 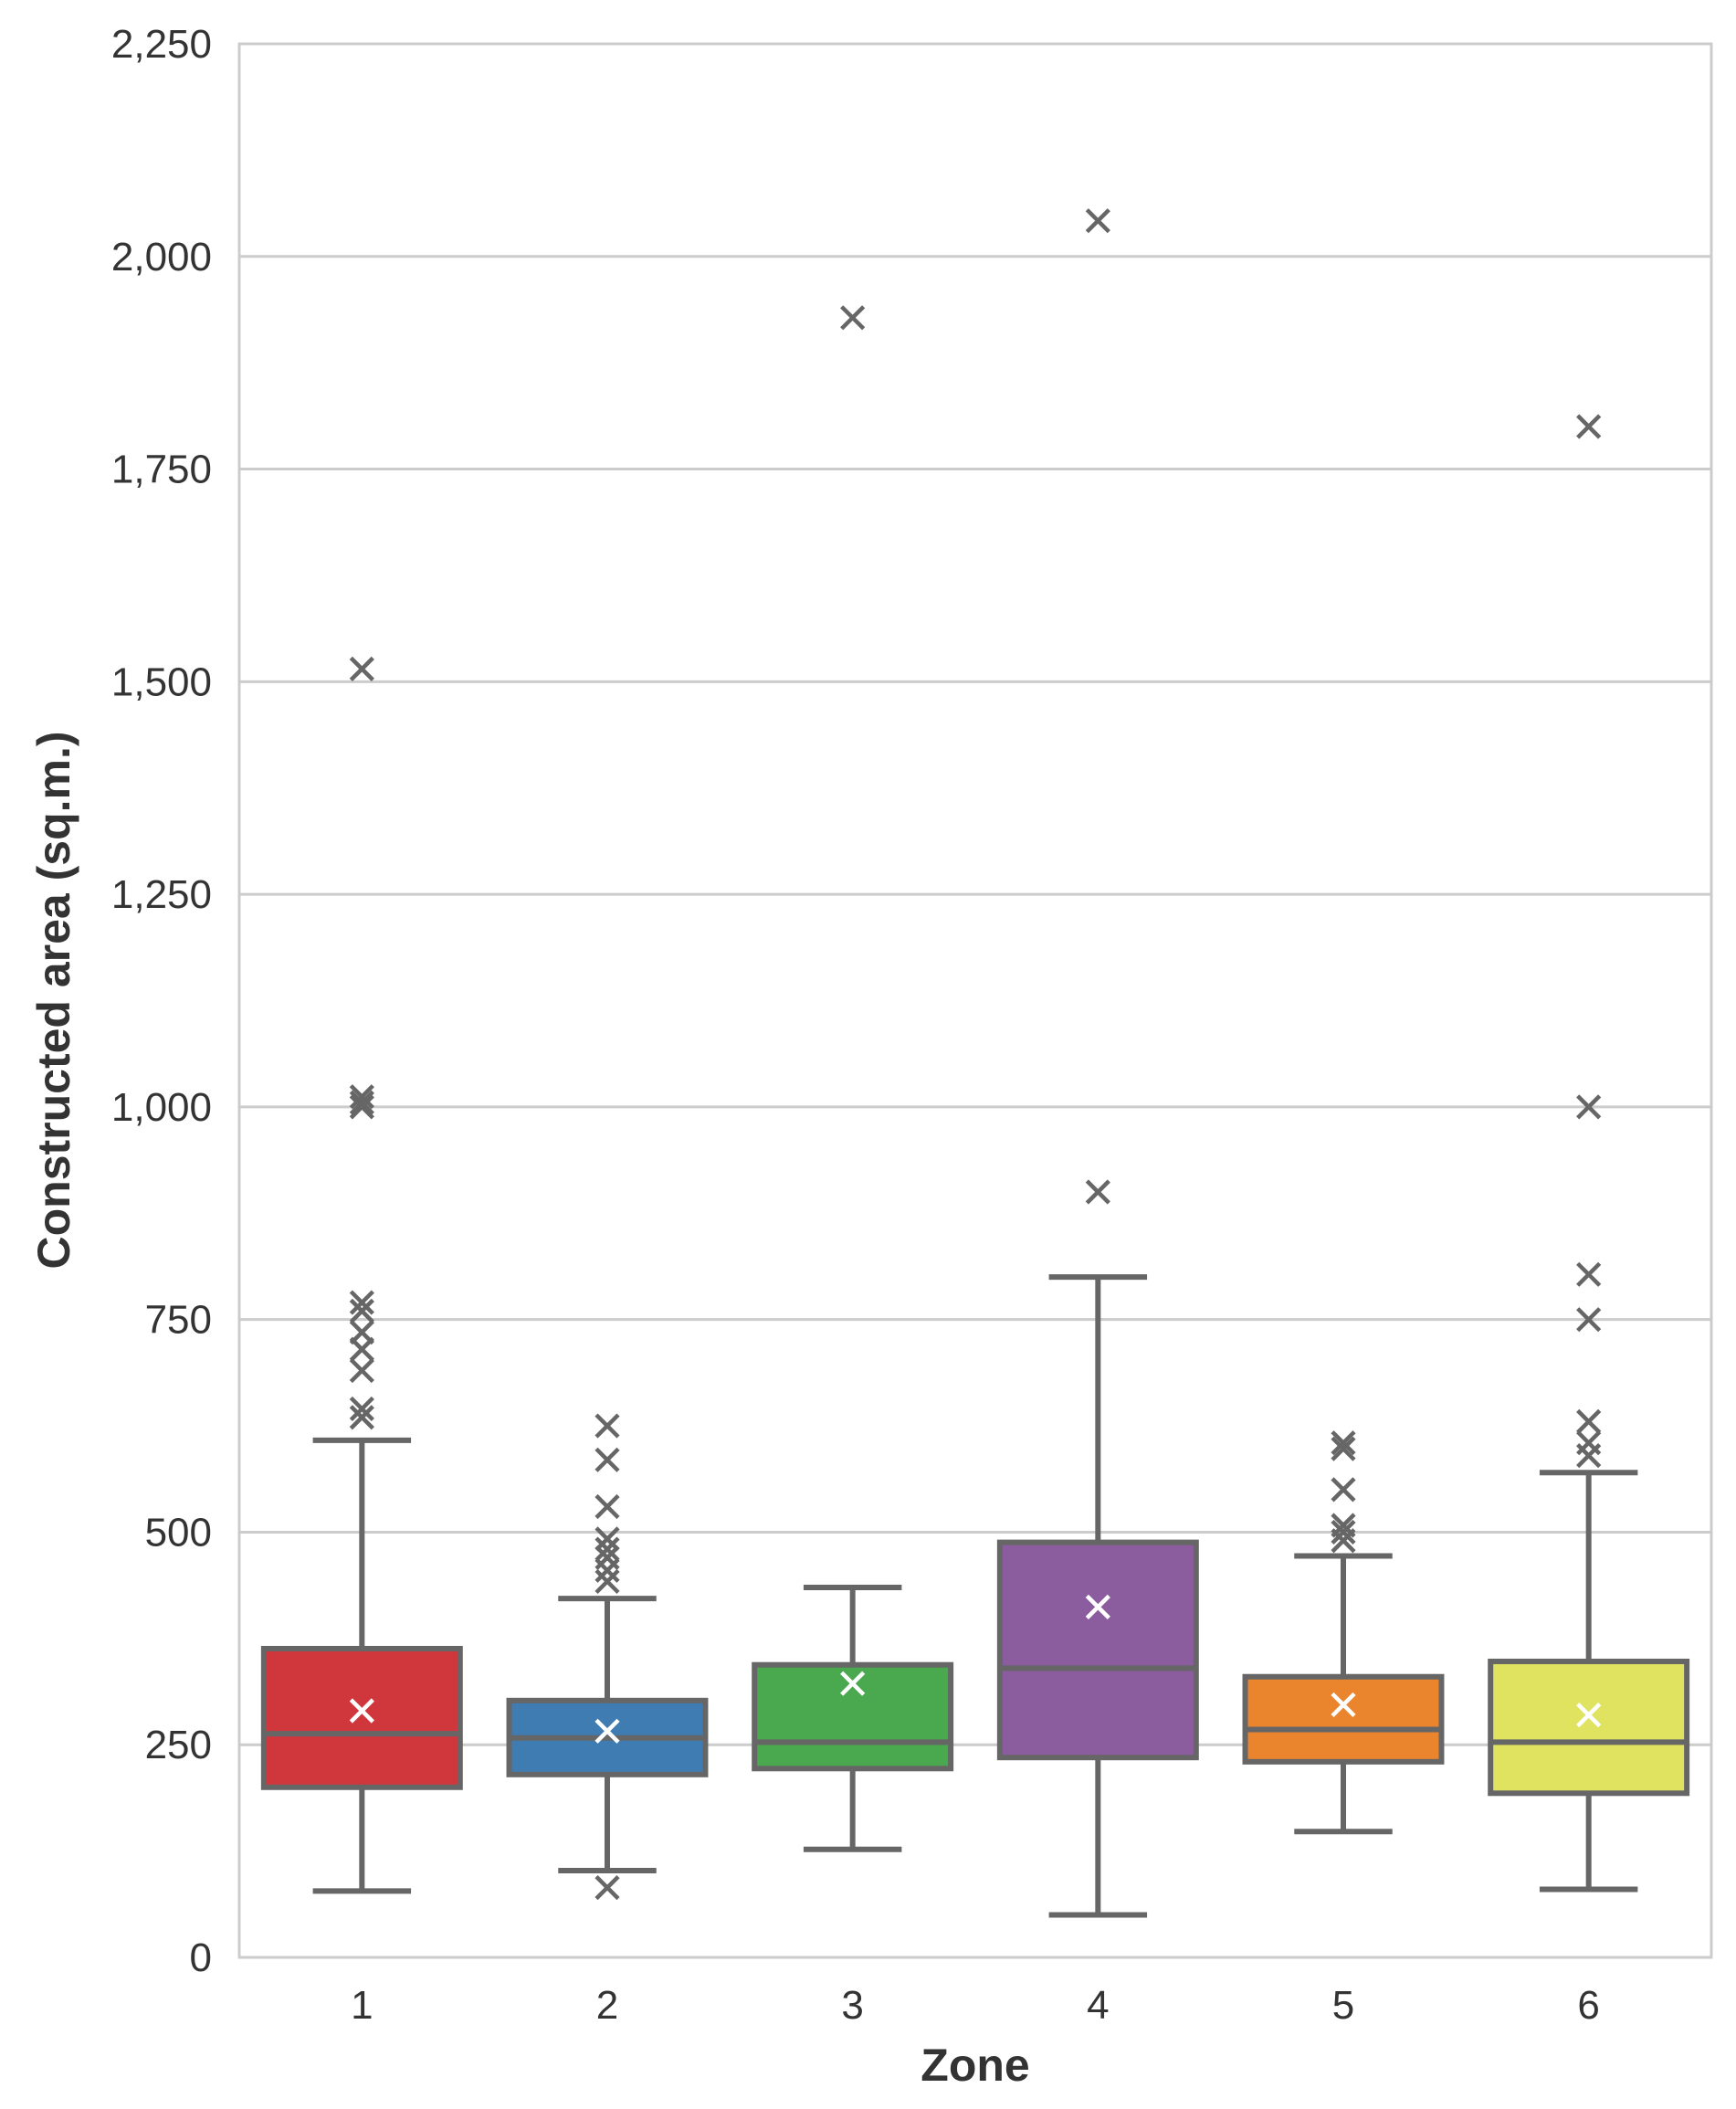 What do you see at coordinates (1588, 2005) in the screenshot?
I see `x-tick-label: 6` at bounding box center [1588, 2005].